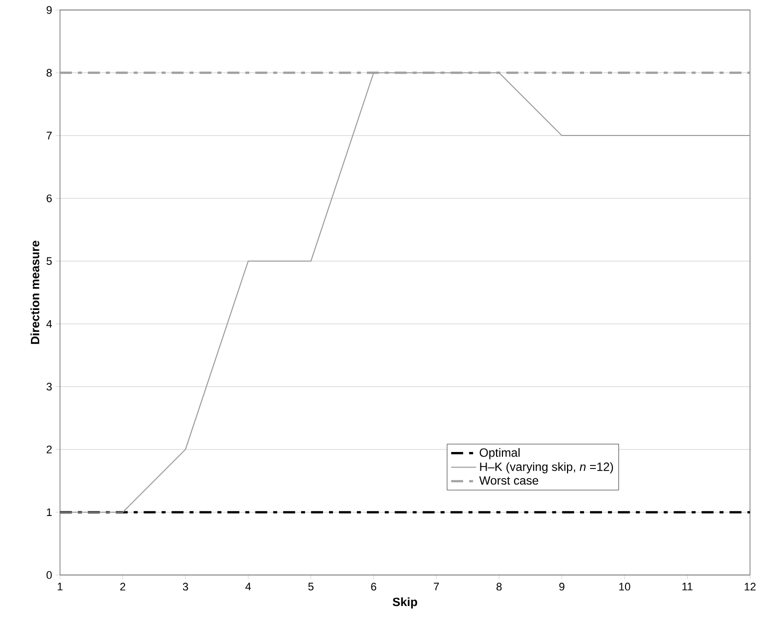 This screenshot has width=761, height=632. I want to click on x-tick-label: 1, so click(60, 586).